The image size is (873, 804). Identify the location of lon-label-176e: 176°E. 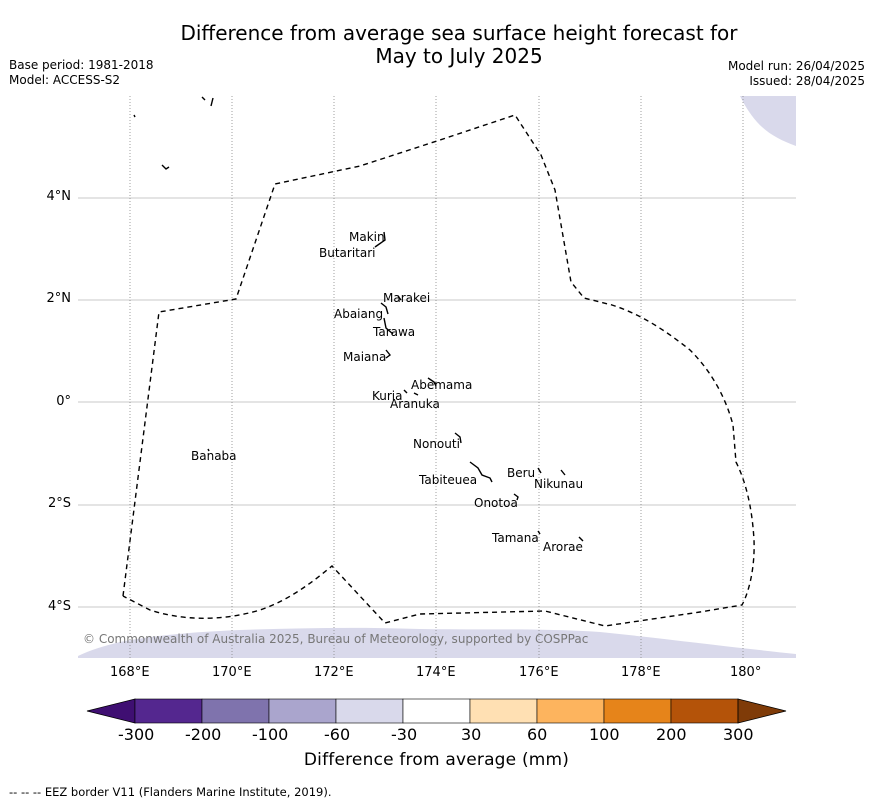
(539, 672).